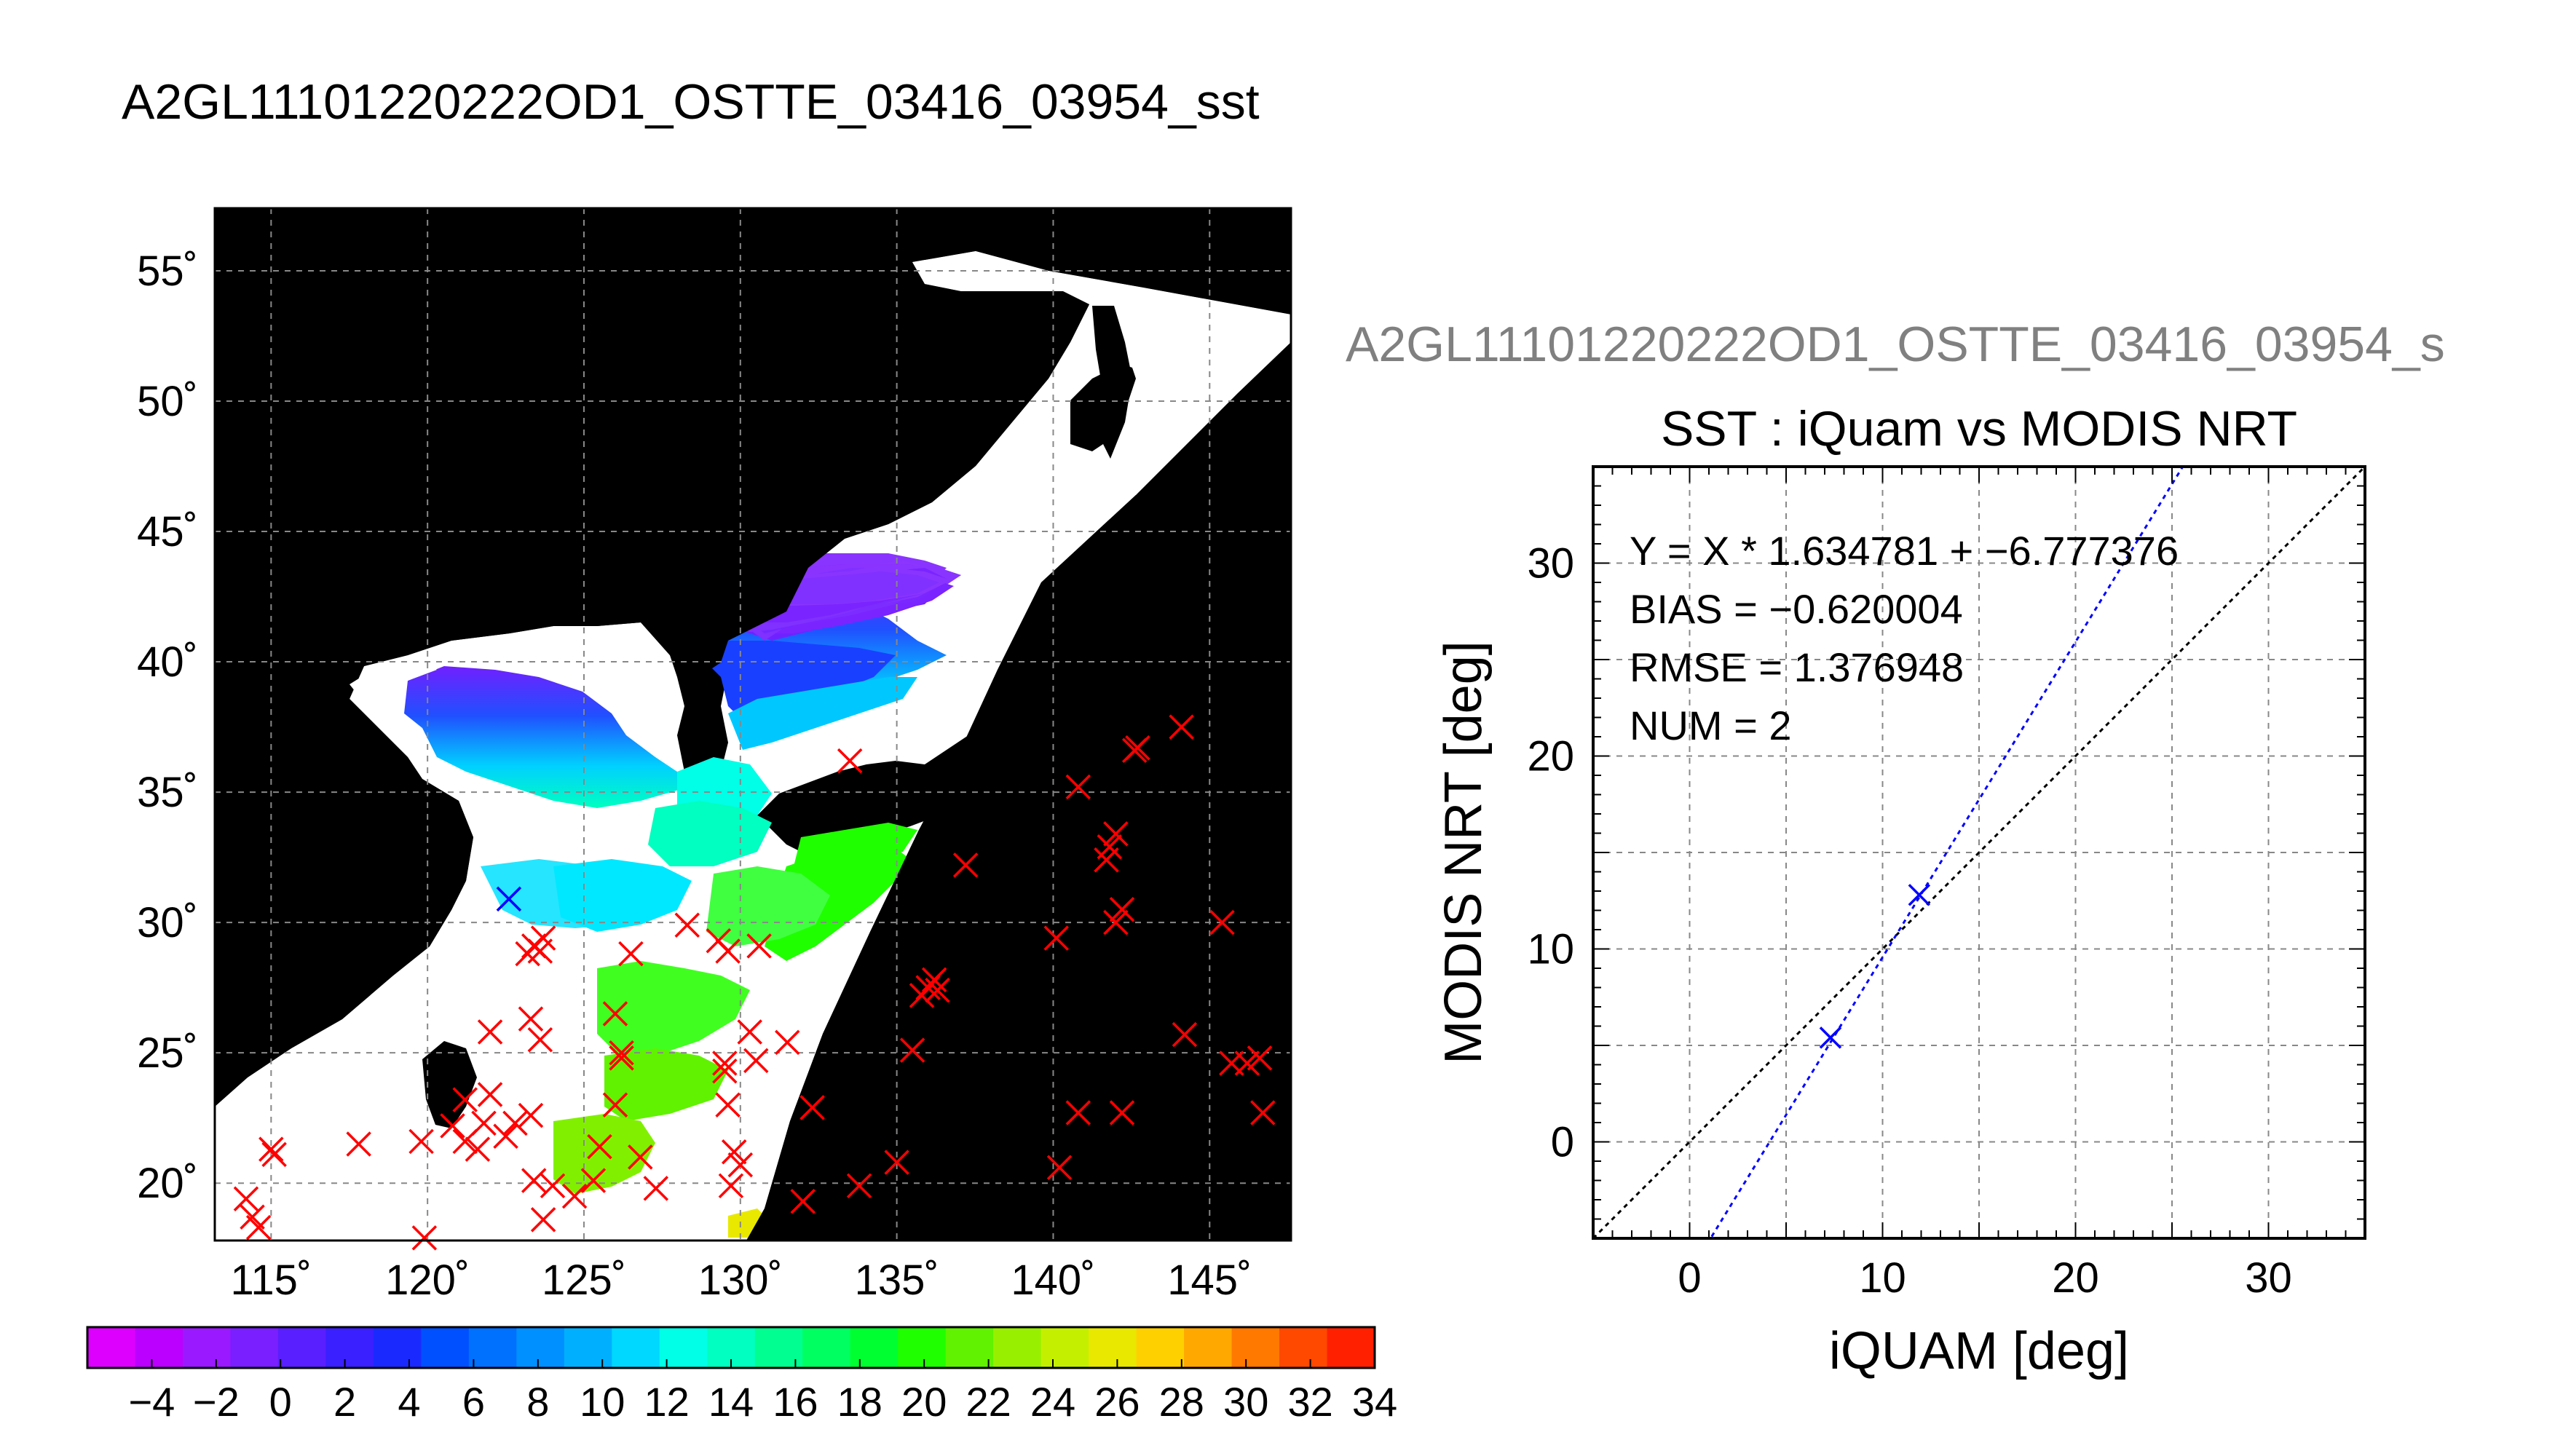 The image size is (2555, 1456). What do you see at coordinates (795, 1402) in the screenshot?
I see `colorbar-label: 16` at bounding box center [795, 1402].